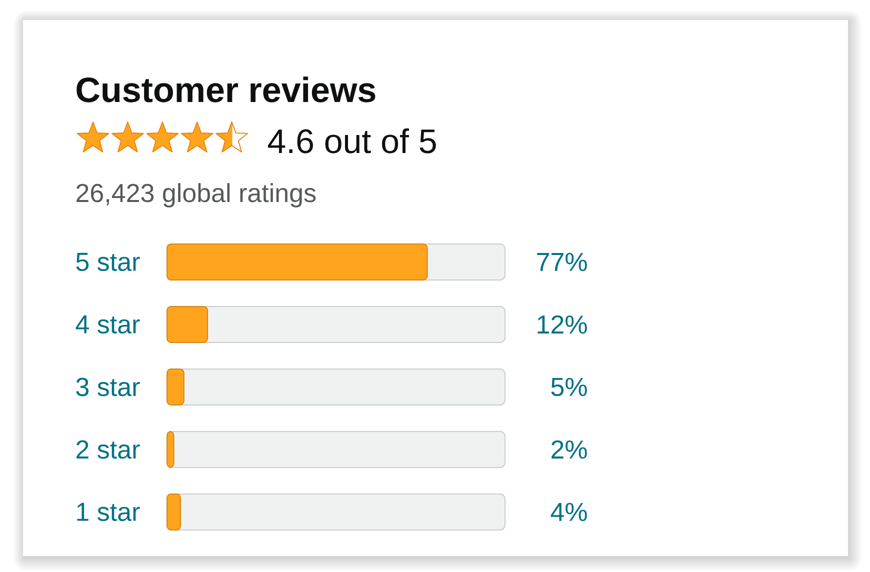 The image size is (870, 572). What do you see at coordinates (108, 512) in the screenshot?
I see `y-tick-label: 1 star` at bounding box center [108, 512].